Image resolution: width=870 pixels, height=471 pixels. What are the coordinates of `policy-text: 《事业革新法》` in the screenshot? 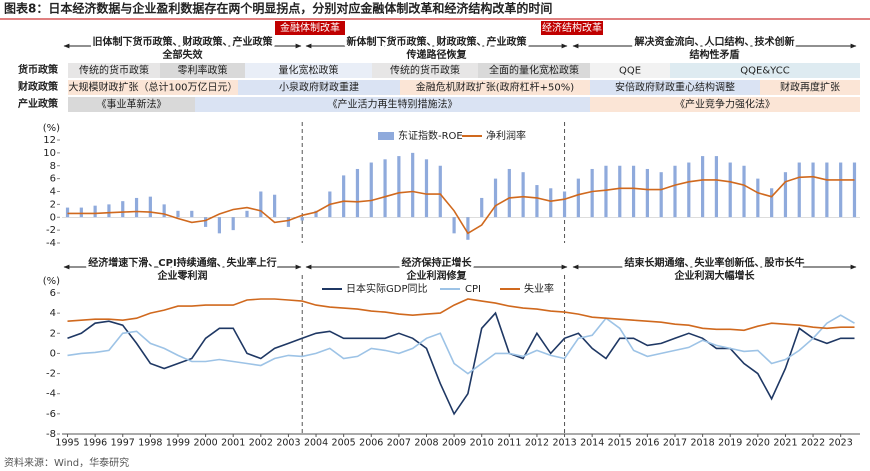 It's located at (132, 104).